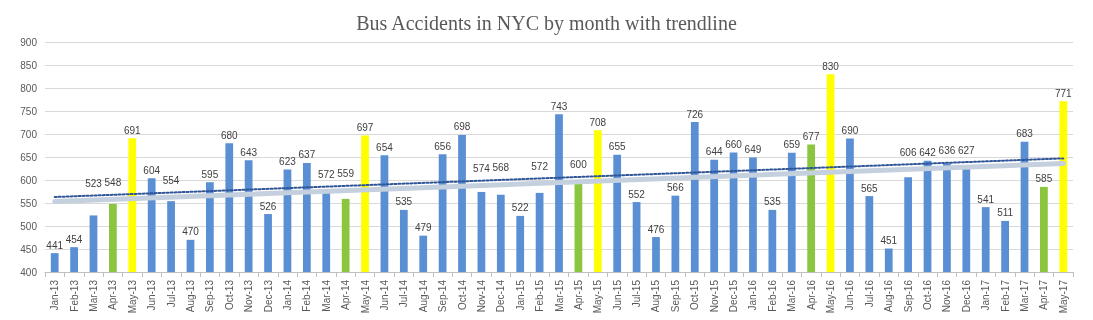 The image size is (1093, 320). I want to click on data-label: 644, so click(714, 152).